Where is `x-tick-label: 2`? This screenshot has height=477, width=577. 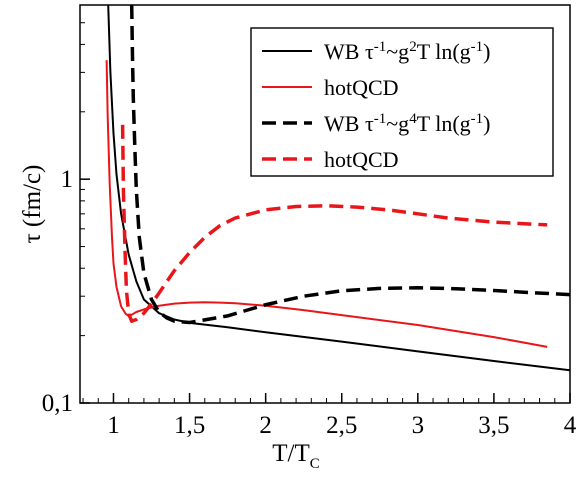
x-tick-label: 2 is located at coordinates (265, 425).